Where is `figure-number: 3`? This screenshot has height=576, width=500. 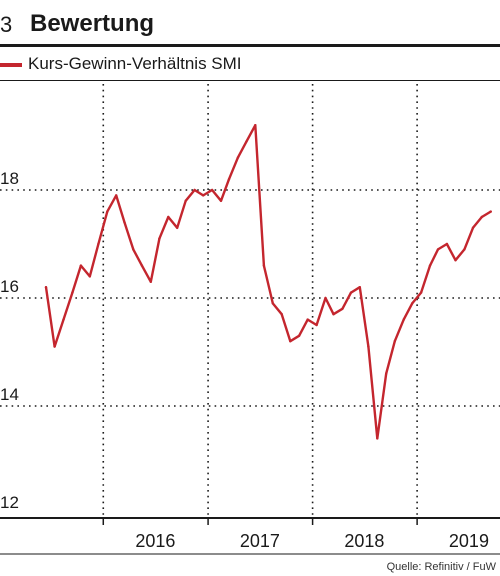 figure-number: 3 is located at coordinates (6, 24).